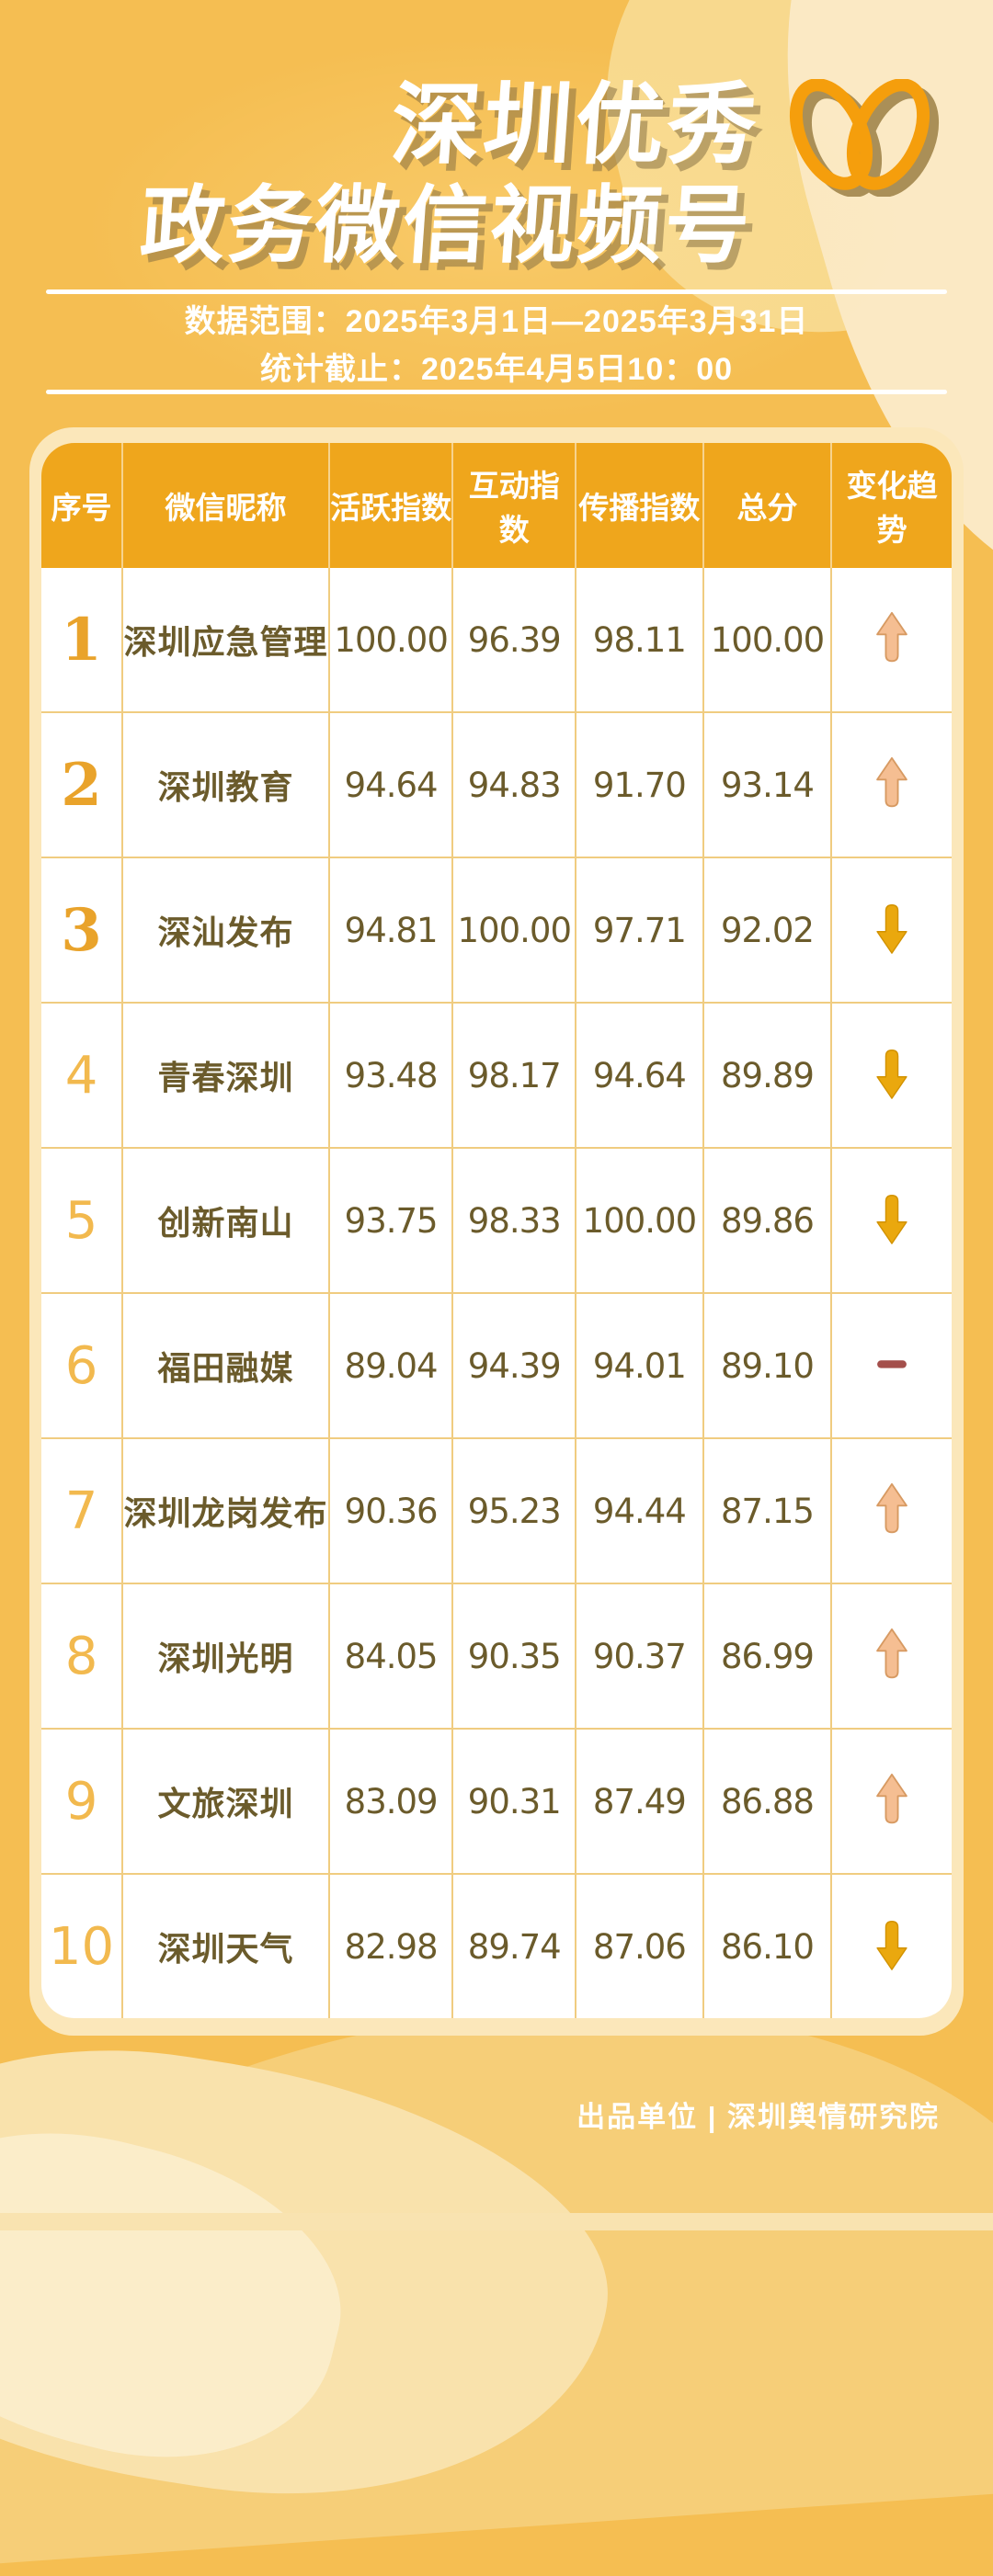 This screenshot has height=2576, width=993. What do you see at coordinates (514, 1220) in the screenshot?
I see `interaction-index-cell: 98.33` at bounding box center [514, 1220].